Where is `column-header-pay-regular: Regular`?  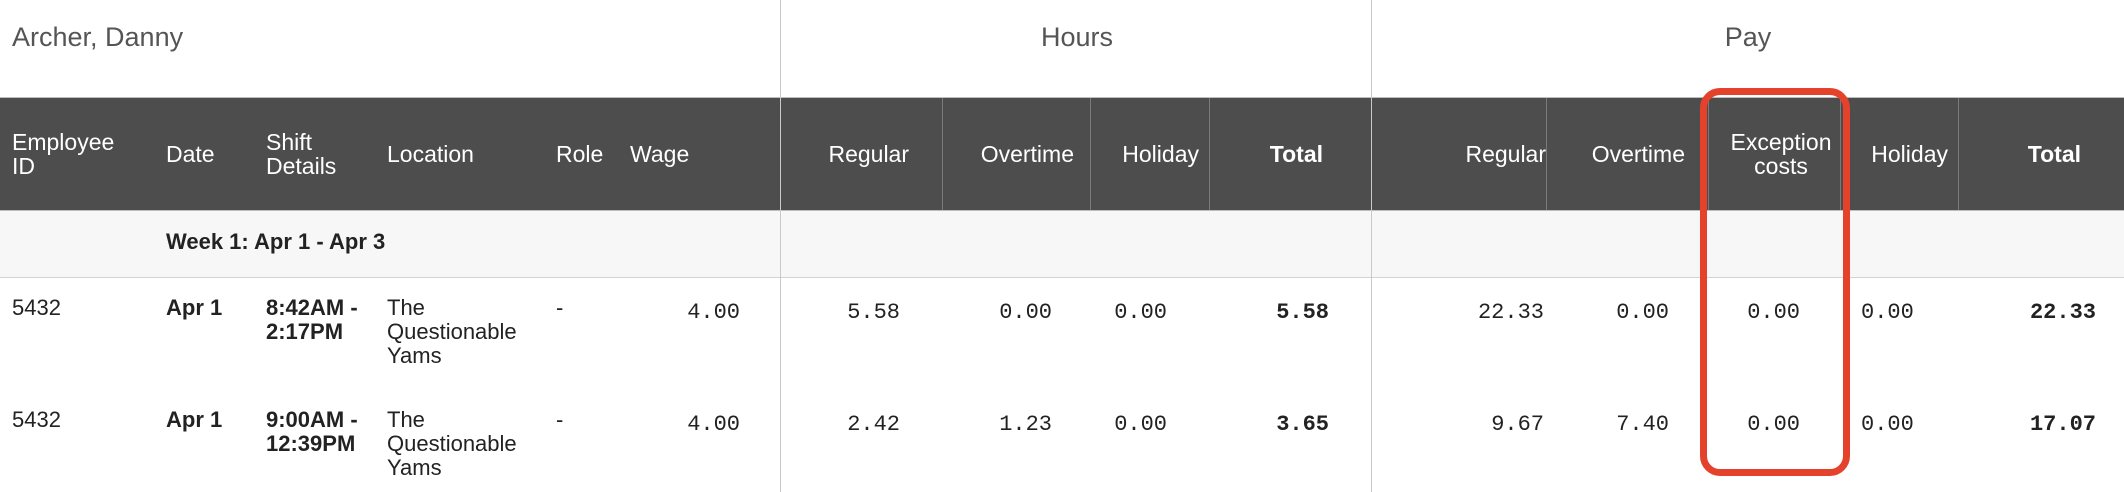 column-header-pay-regular: Regular is located at coordinates (1505, 154).